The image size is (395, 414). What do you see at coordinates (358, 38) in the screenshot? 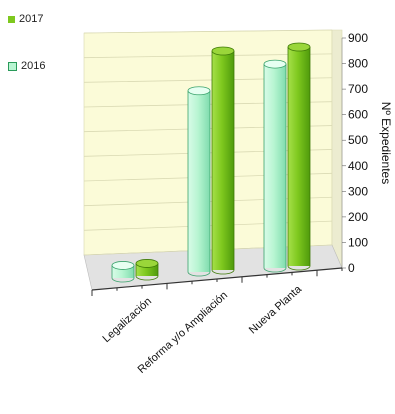
I see `y-tick-label: 900` at bounding box center [358, 38].